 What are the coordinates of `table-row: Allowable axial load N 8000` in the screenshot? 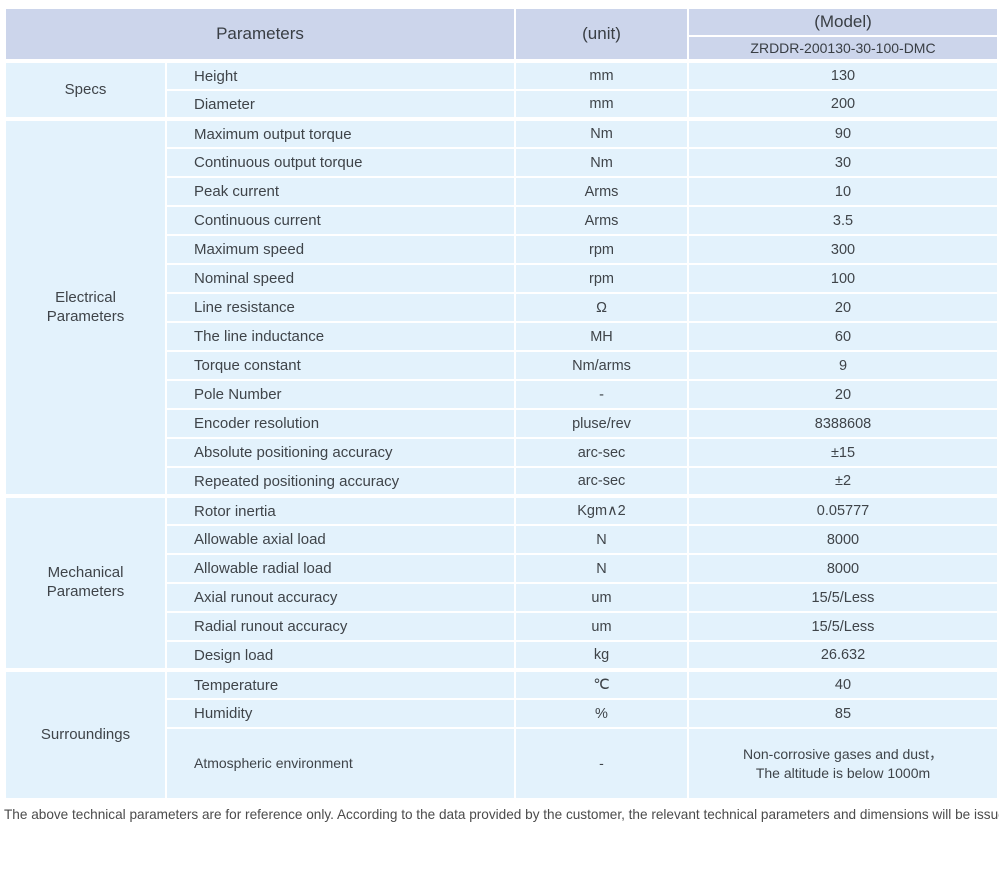 It's located at (502, 539).